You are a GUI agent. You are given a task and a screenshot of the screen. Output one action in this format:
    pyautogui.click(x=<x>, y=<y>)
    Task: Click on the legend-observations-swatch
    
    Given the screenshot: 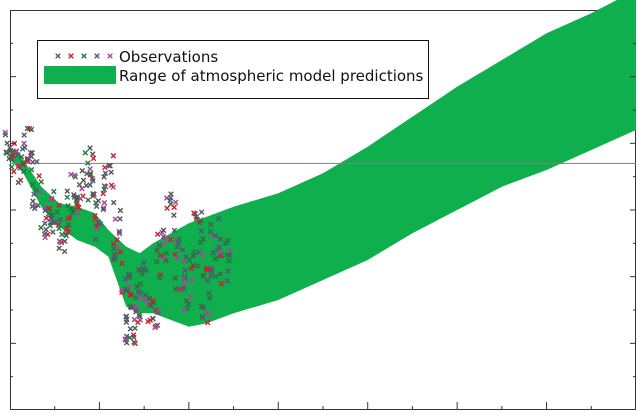 What is the action you would take?
    pyautogui.click(x=84, y=56)
    